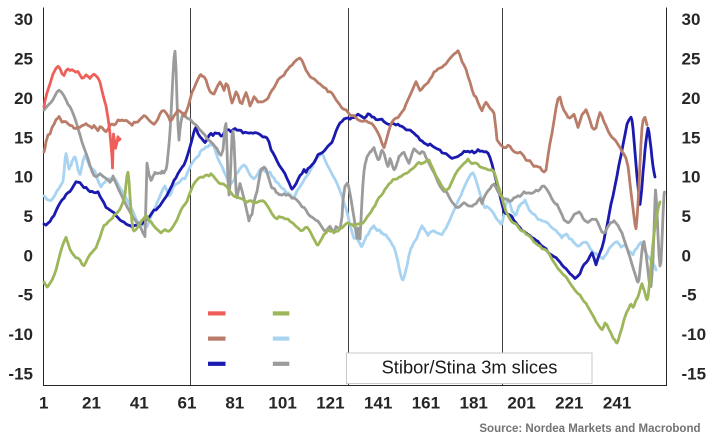  I want to click on svg-text: 141, so click(378, 403).